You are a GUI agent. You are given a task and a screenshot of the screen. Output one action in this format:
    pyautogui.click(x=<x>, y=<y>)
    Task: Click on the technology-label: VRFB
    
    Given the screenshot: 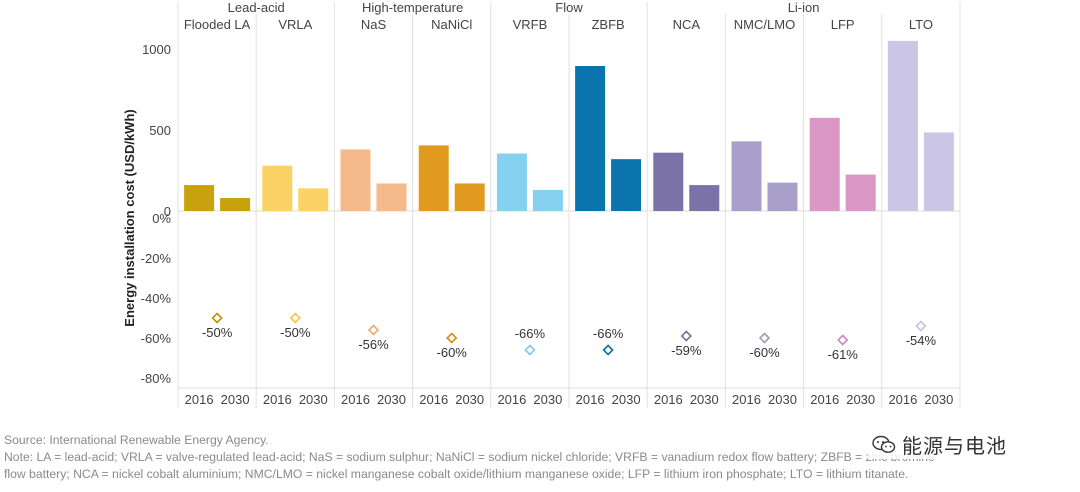 What is the action you would take?
    pyautogui.click(x=530, y=24)
    